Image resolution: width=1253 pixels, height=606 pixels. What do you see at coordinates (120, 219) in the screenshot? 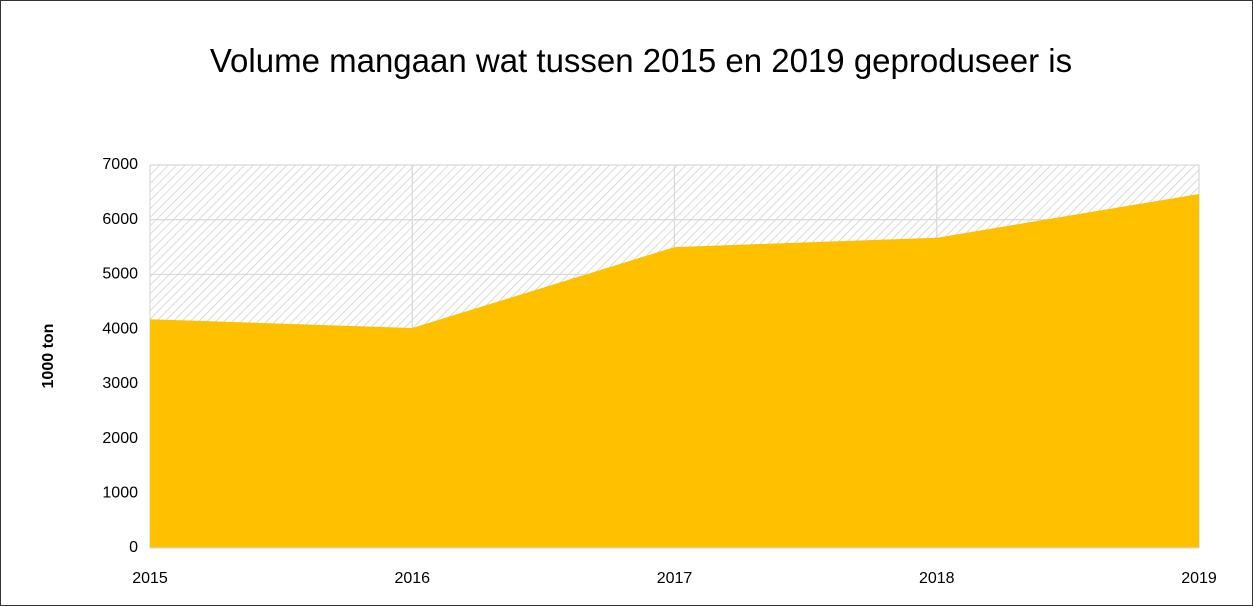
I see `y-tick-label: 6000` at bounding box center [120, 219].